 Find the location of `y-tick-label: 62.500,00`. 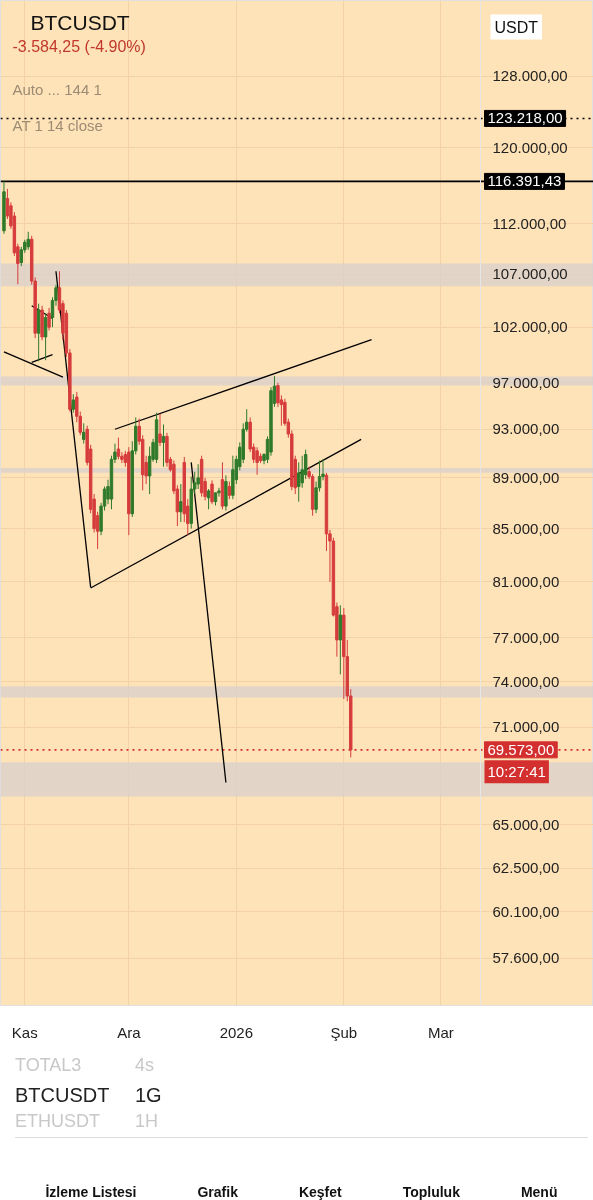

y-tick-label: 62.500,00 is located at coordinates (526, 868).